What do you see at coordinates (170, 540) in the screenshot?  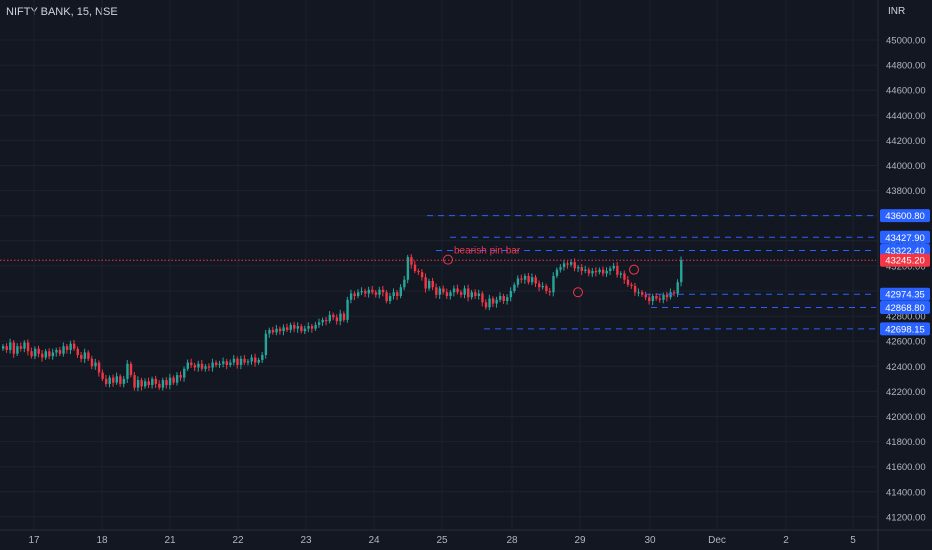 I see `x-tick-label: 21` at bounding box center [170, 540].